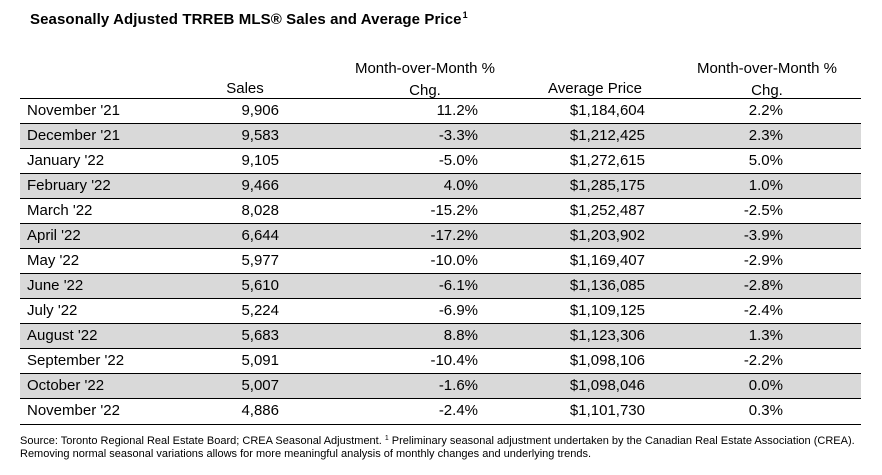 This screenshot has width=882, height=475. I want to click on sales-change-cell: -1.6%, so click(458, 385).